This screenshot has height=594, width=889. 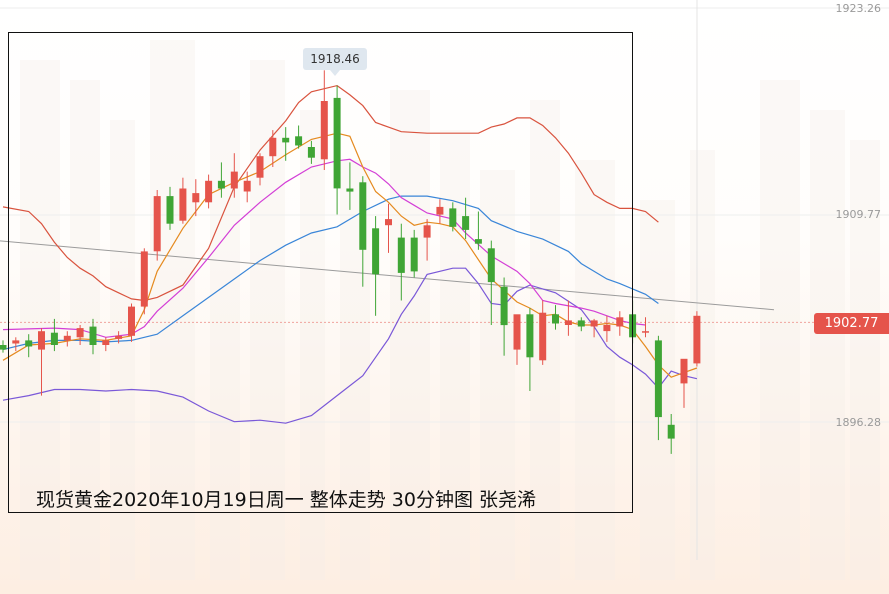 I want to click on y-tick-label: 1909.77, so click(x=858, y=214).